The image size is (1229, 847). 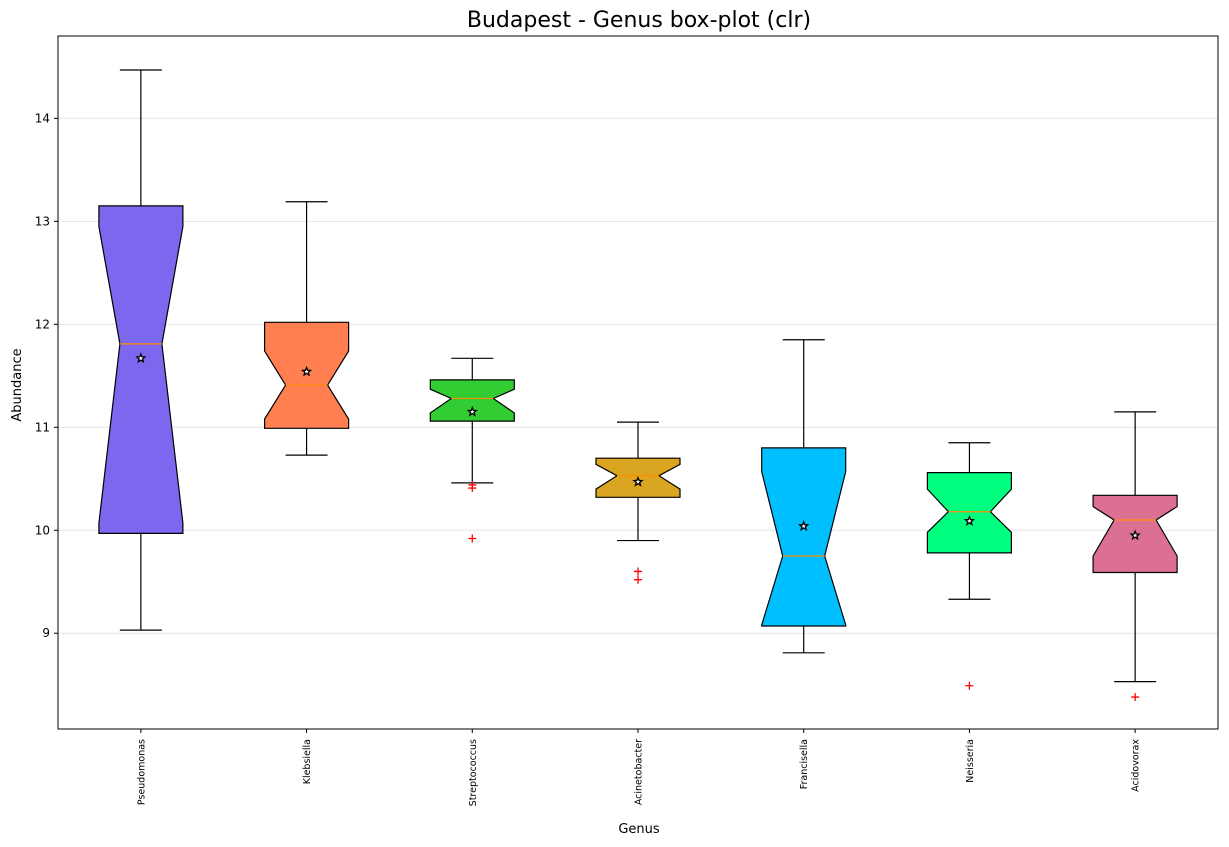 What do you see at coordinates (1136, 765) in the screenshot?
I see `x-tick-label: Acidovorax` at bounding box center [1136, 765].